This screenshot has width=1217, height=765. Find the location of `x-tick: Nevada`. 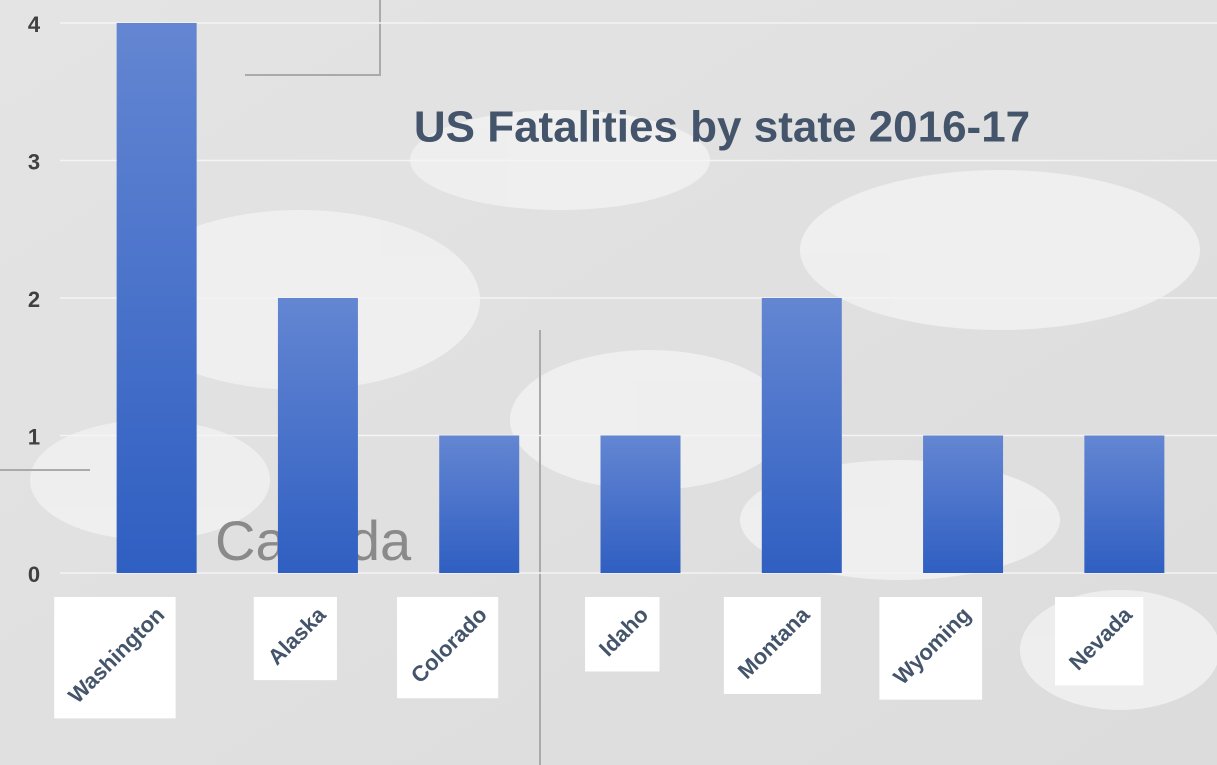

x-tick: Nevada is located at coordinates (1099, 641).